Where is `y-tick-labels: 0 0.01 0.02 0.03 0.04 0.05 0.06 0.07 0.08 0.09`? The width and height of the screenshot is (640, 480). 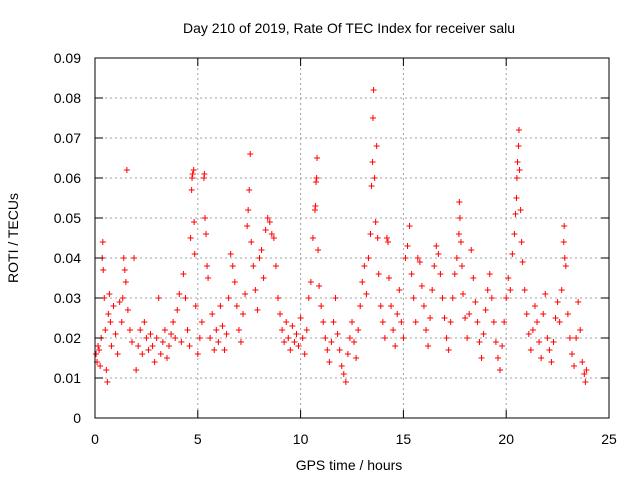
y-tick-labels: 0 0.01 0.02 0.03 0.04 0.05 0.06 0.07 0.08 0.09 is located at coordinates (67, 238).